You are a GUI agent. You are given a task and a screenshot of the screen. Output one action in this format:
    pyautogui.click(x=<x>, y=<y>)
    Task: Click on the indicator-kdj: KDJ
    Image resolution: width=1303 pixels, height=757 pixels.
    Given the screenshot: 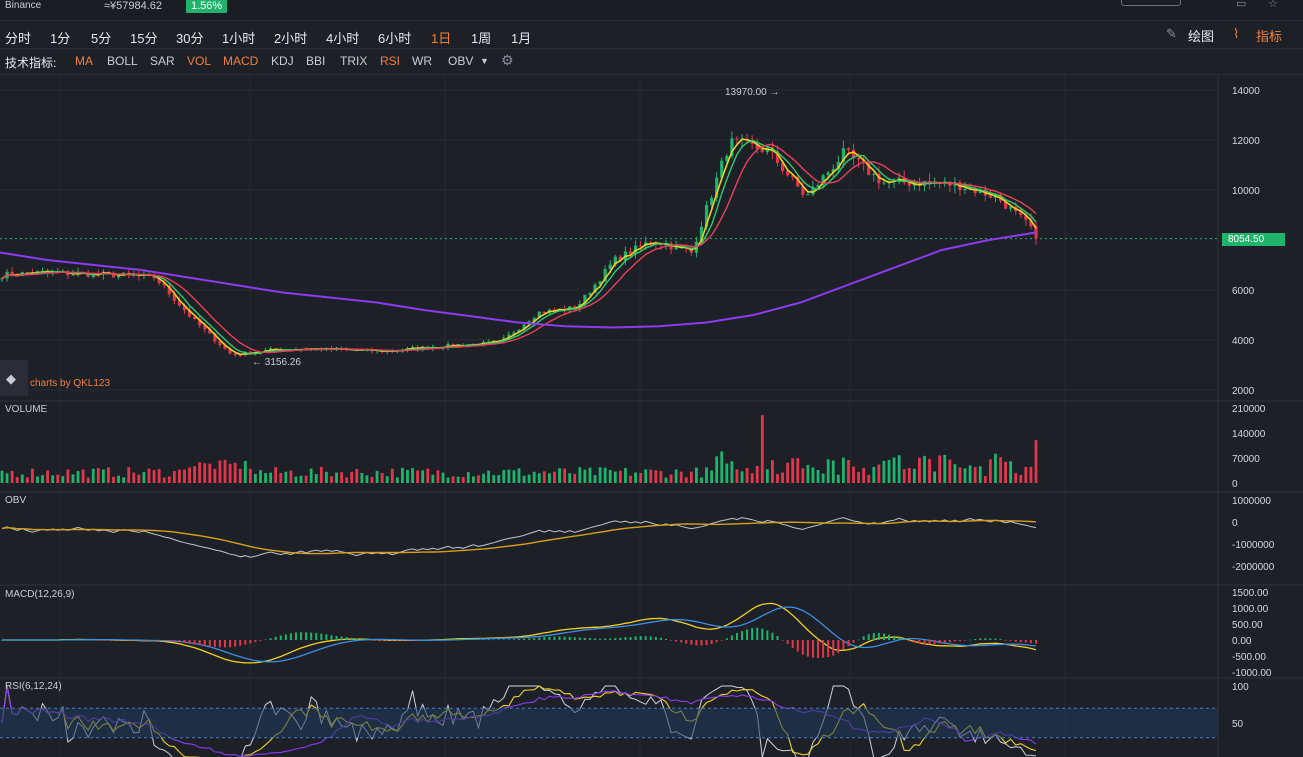 What is the action you would take?
    pyautogui.click(x=282, y=61)
    